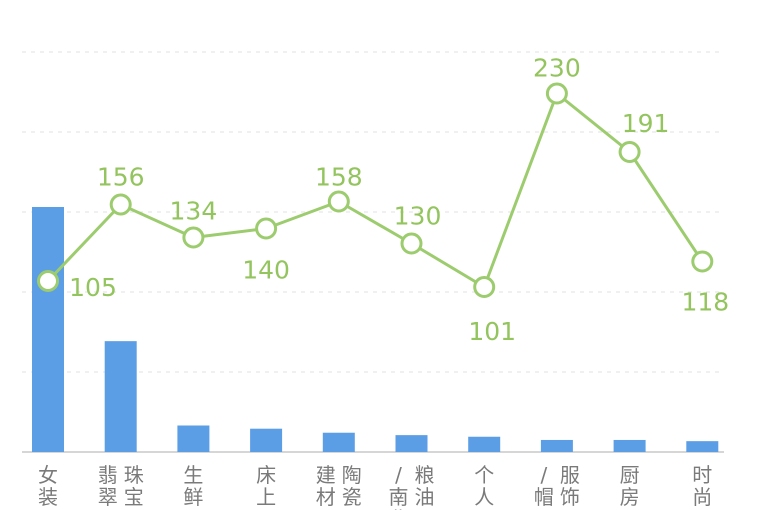 The image size is (768, 510). What do you see at coordinates (352, 486) in the screenshot?
I see `category-label: 陶瓷` at bounding box center [352, 486].